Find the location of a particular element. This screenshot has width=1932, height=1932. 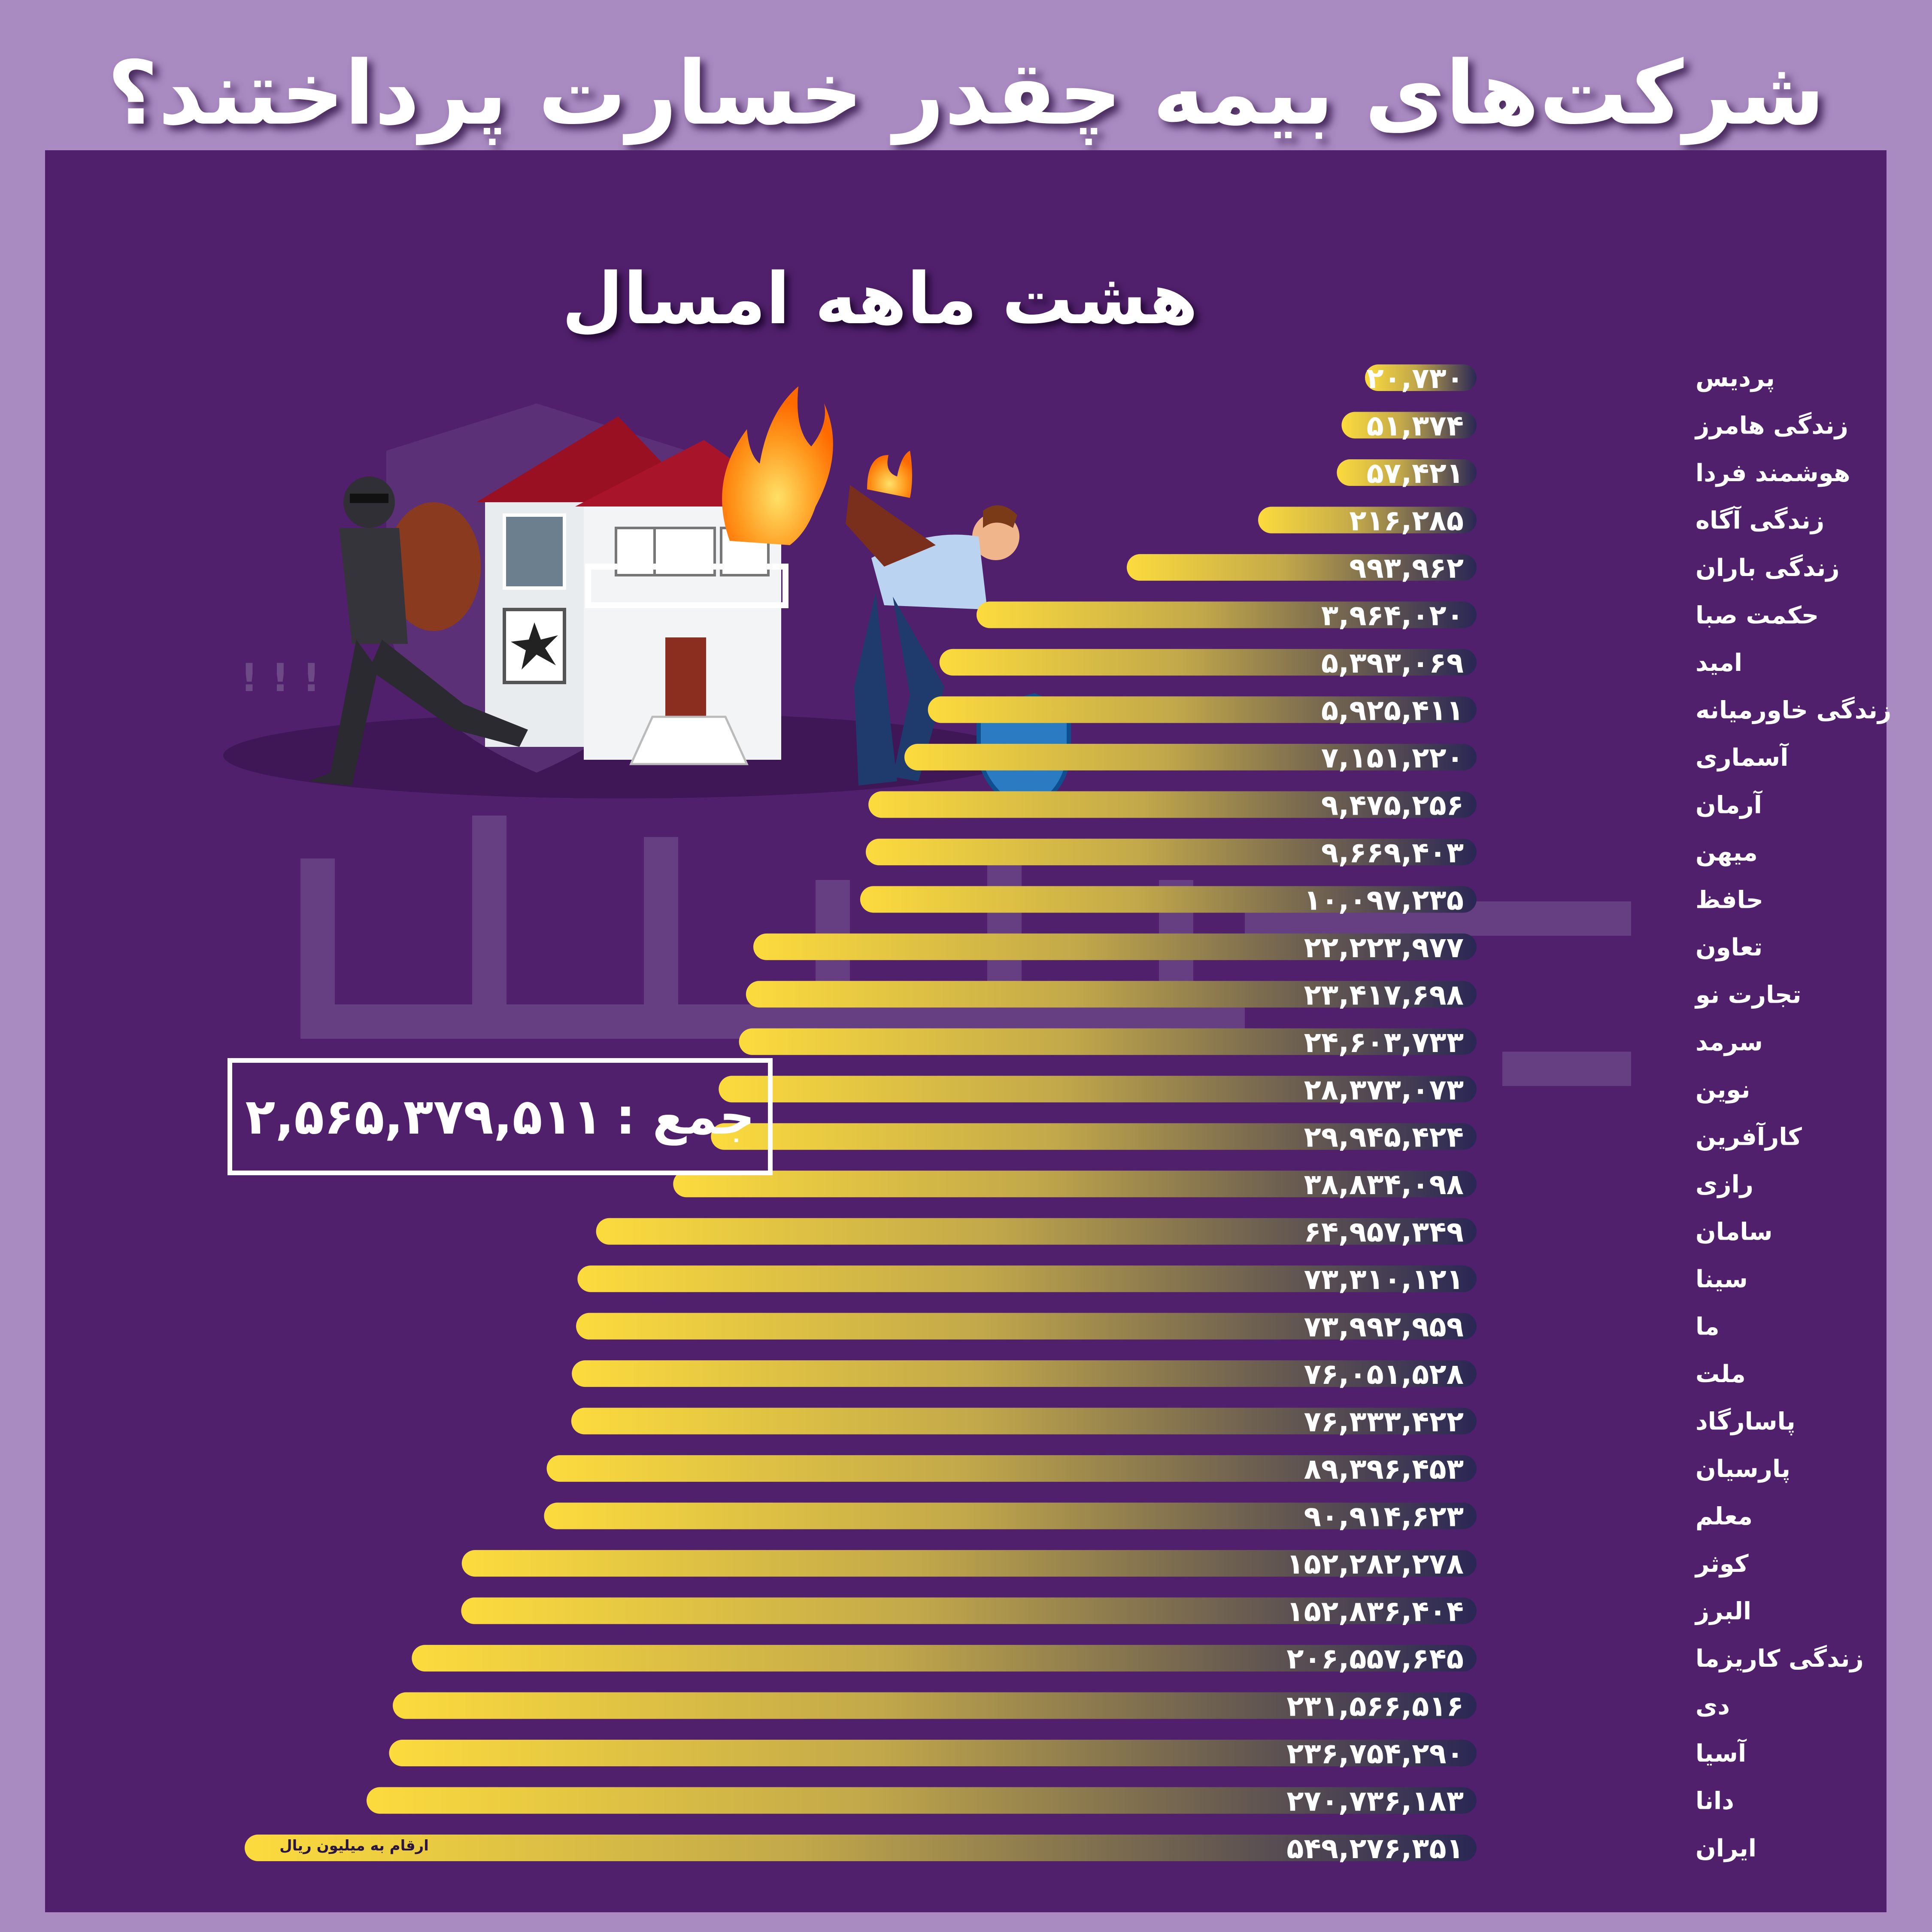

category-label: کوثر is located at coordinates (1721, 1564).